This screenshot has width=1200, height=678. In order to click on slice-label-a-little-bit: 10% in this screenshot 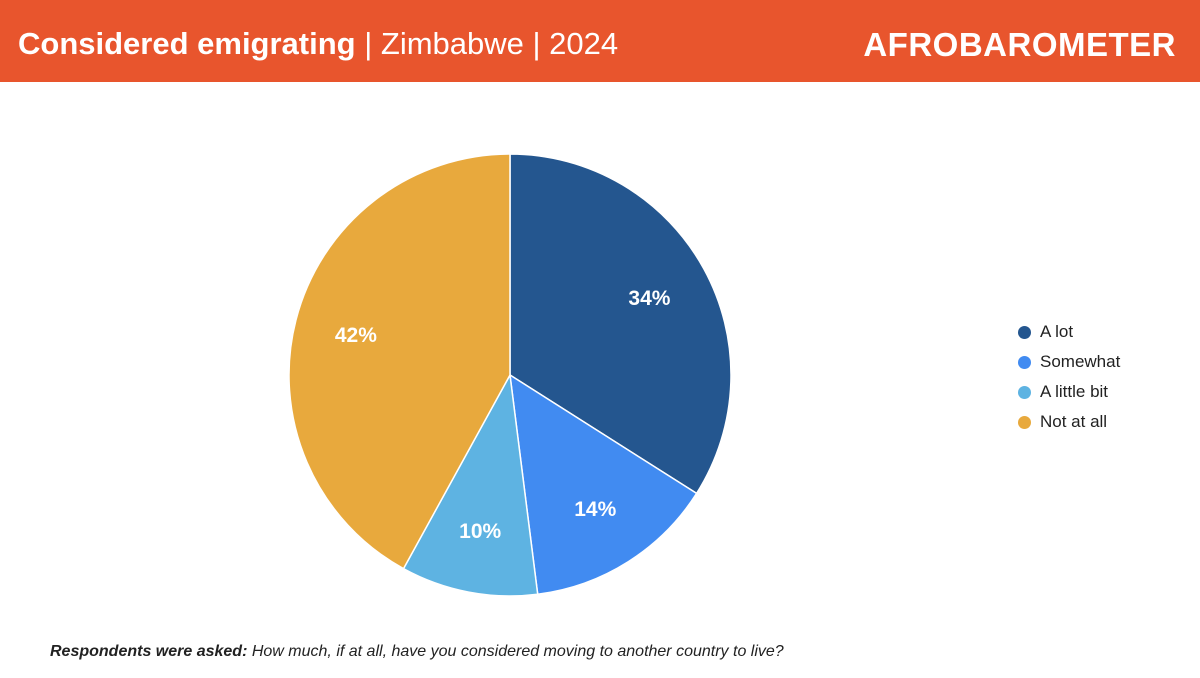, I will do `click(480, 531)`.